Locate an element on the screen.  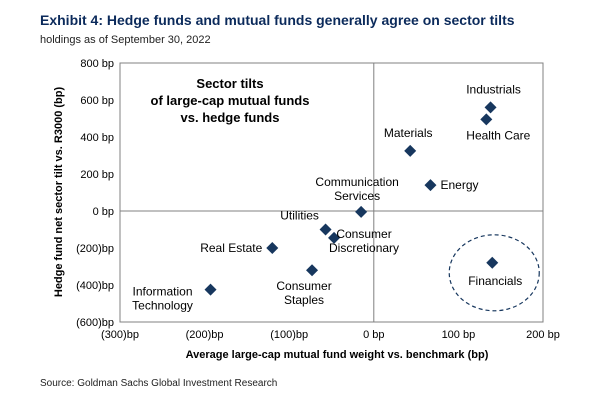
point-label: Real Estate is located at coordinates (231, 248).